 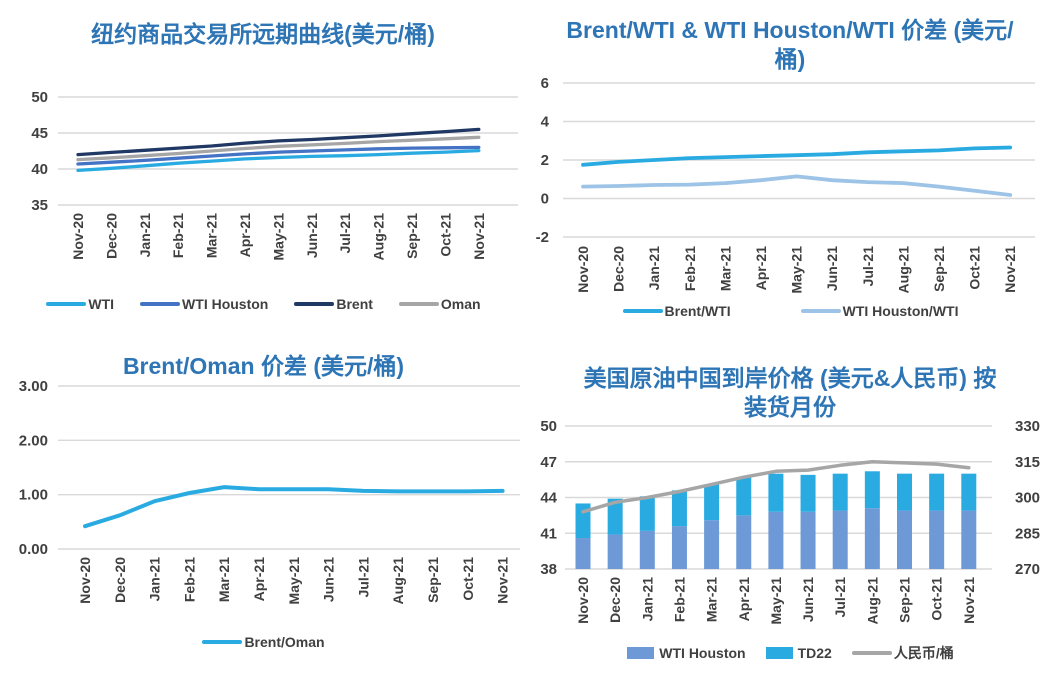 I want to click on chart-title: 美国原油中国到岸价格 (美元&人民币) 按装货月份, so click(x=790, y=393).